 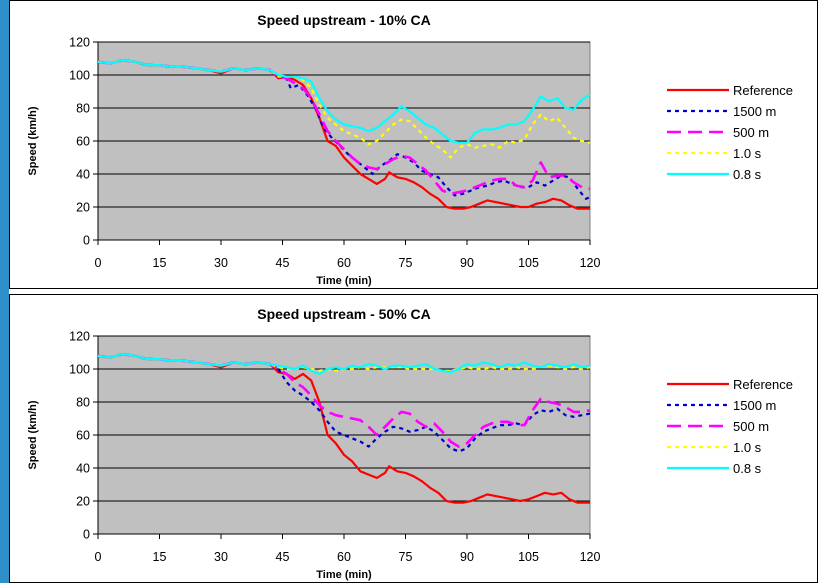 What do you see at coordinates (4, 291) in the screenshot?
I see `accent-bar` at bounding box center [4, 291].